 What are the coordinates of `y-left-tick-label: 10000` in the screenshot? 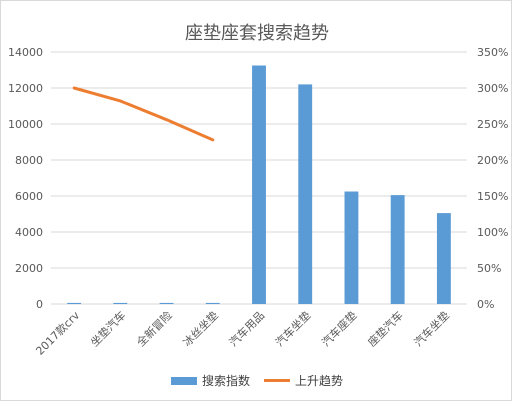 It's located at (25, 124).